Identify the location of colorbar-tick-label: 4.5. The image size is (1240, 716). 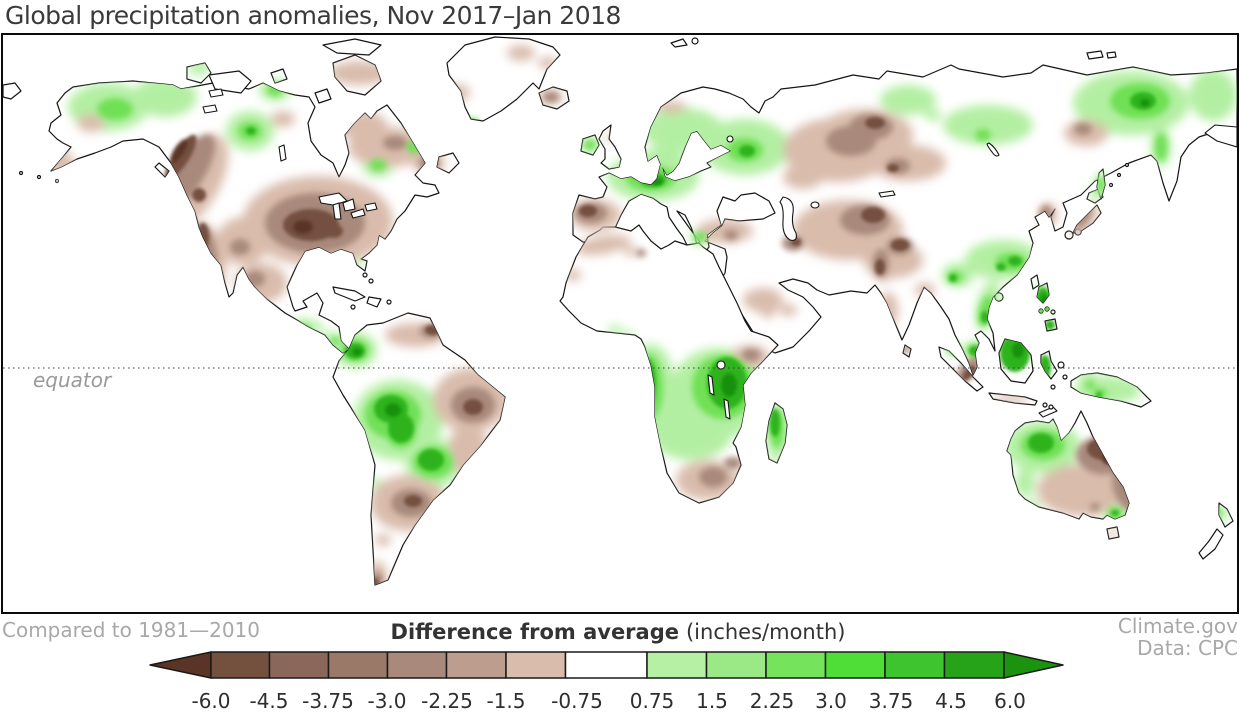
(951, 701).